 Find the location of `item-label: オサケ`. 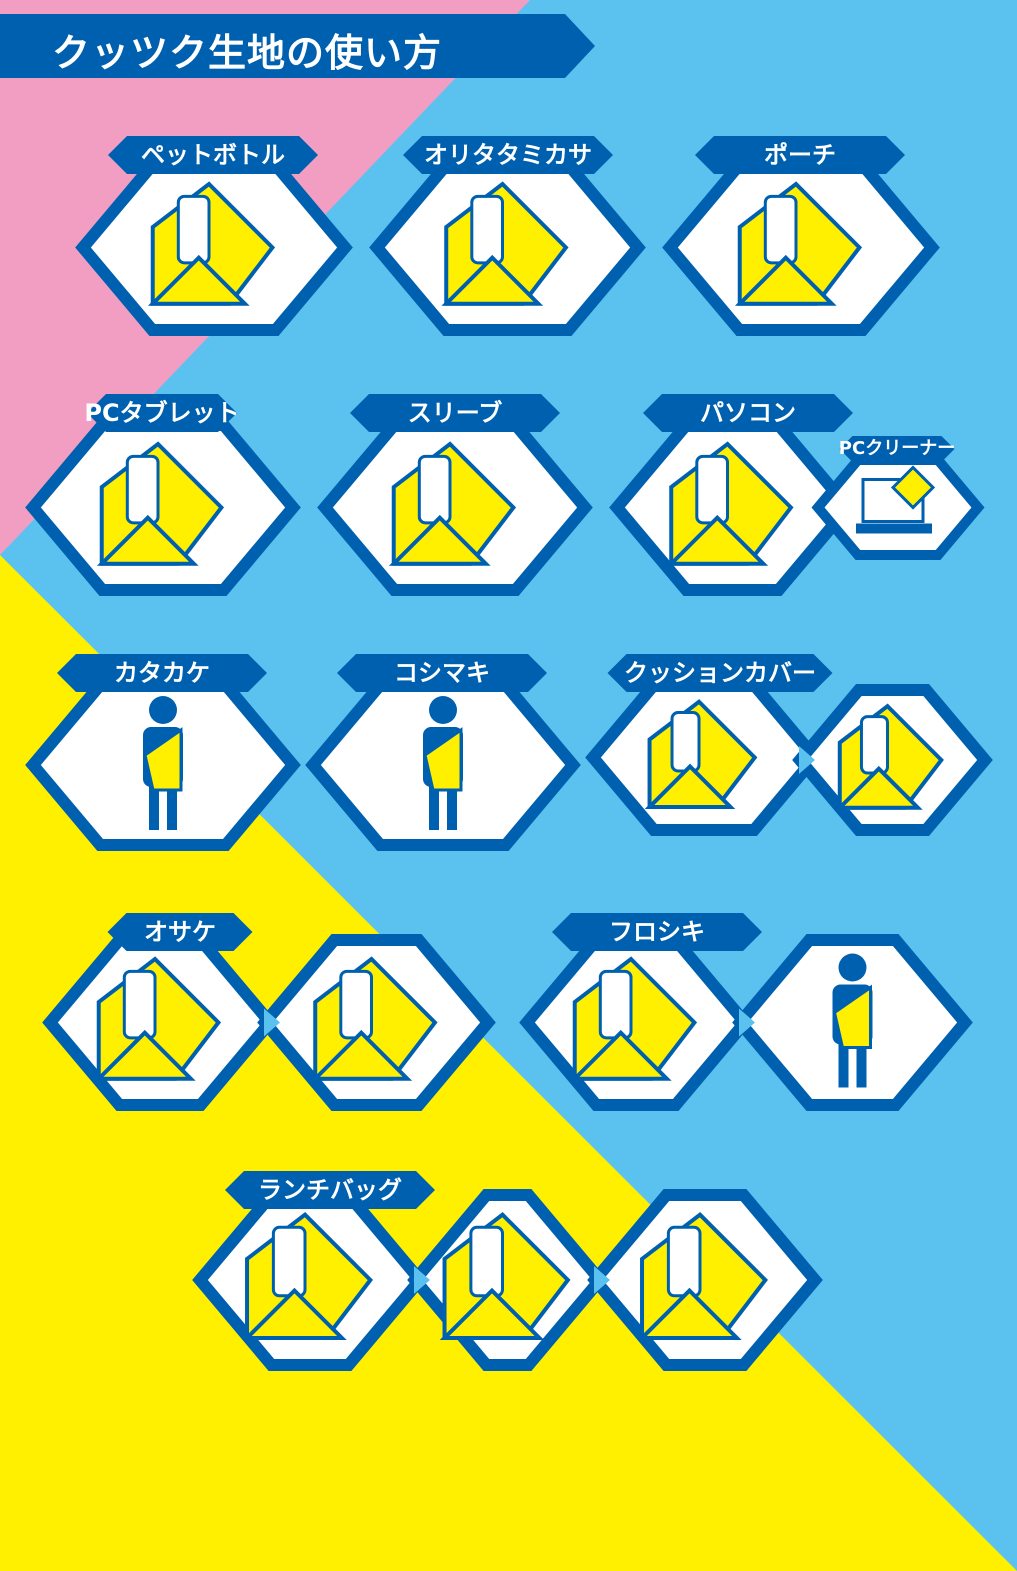

item-label: オサケ is located at coordinates (180, 932).